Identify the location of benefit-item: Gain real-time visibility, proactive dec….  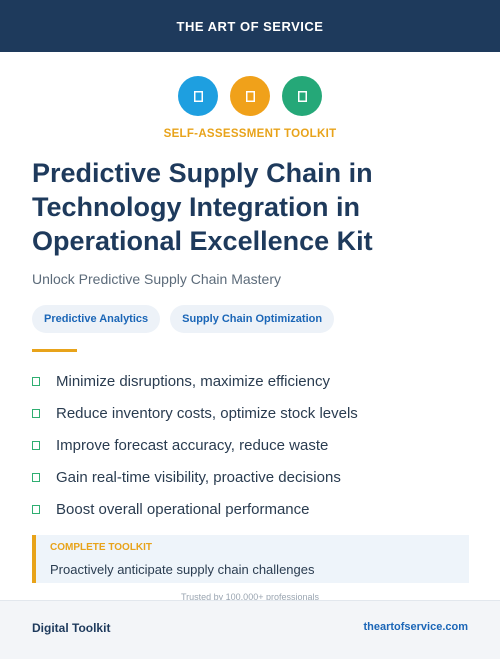
(252, 477).